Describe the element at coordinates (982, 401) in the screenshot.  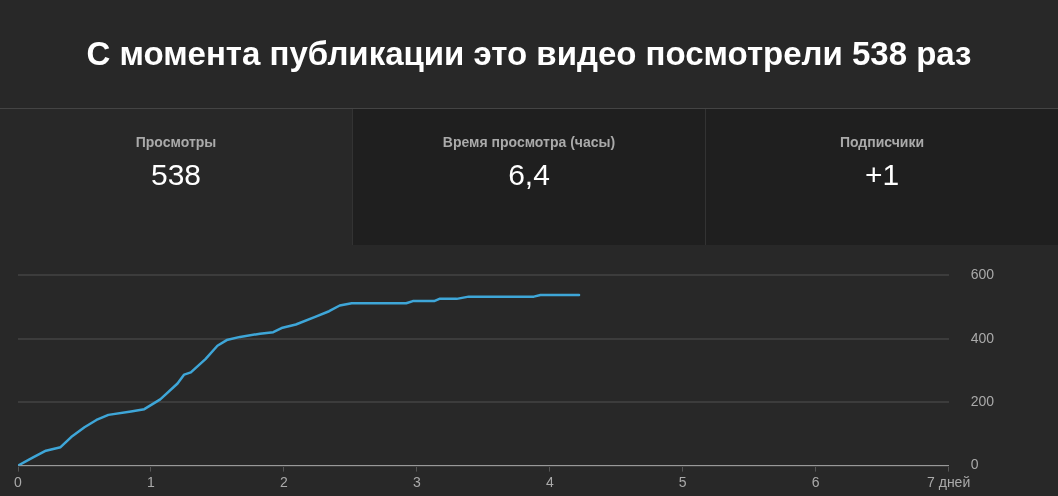
I see `y-tick-label: 200` at that location.